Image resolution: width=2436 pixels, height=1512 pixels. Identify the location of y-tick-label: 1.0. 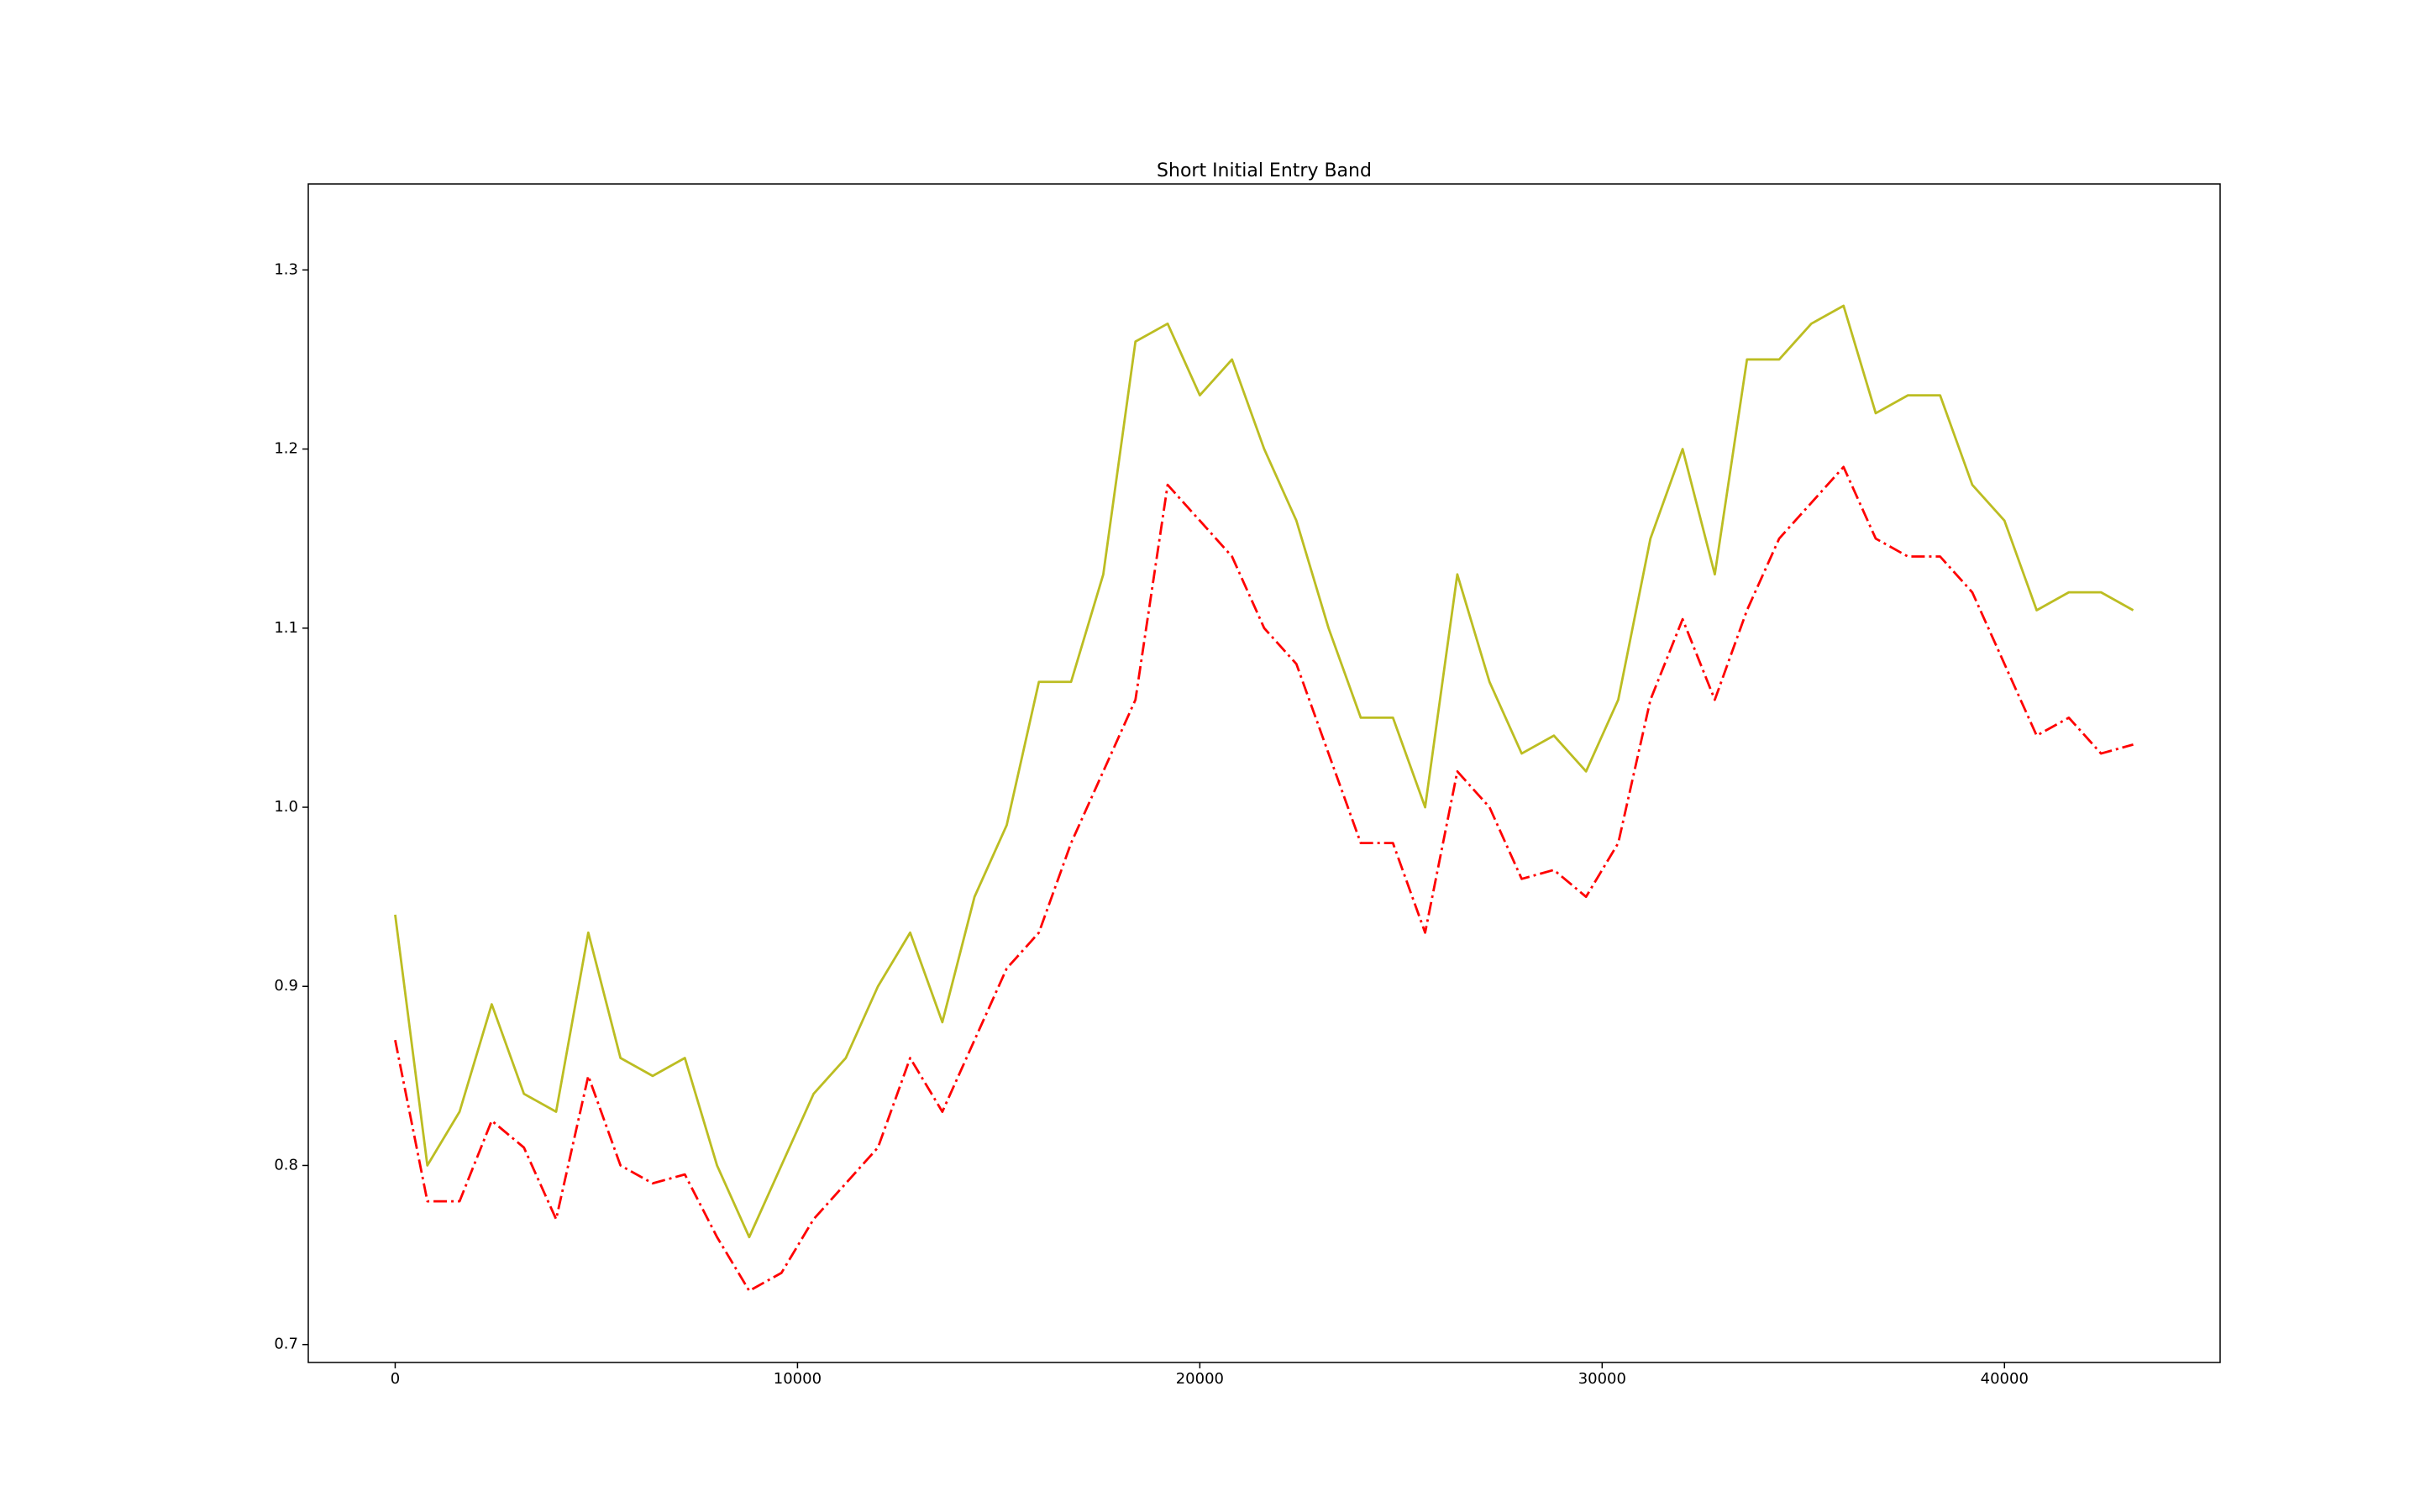
(286, 807).